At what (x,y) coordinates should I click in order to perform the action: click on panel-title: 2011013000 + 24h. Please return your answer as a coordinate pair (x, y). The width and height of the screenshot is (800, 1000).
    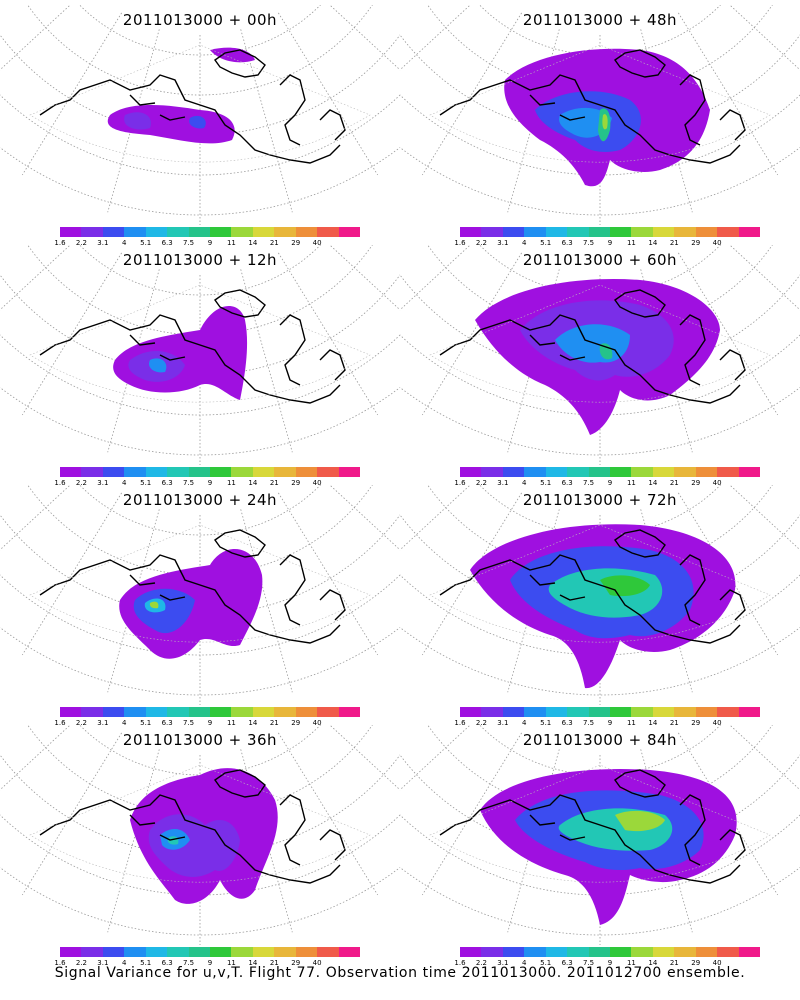
    Looking at the image, I should click on (200, 500).